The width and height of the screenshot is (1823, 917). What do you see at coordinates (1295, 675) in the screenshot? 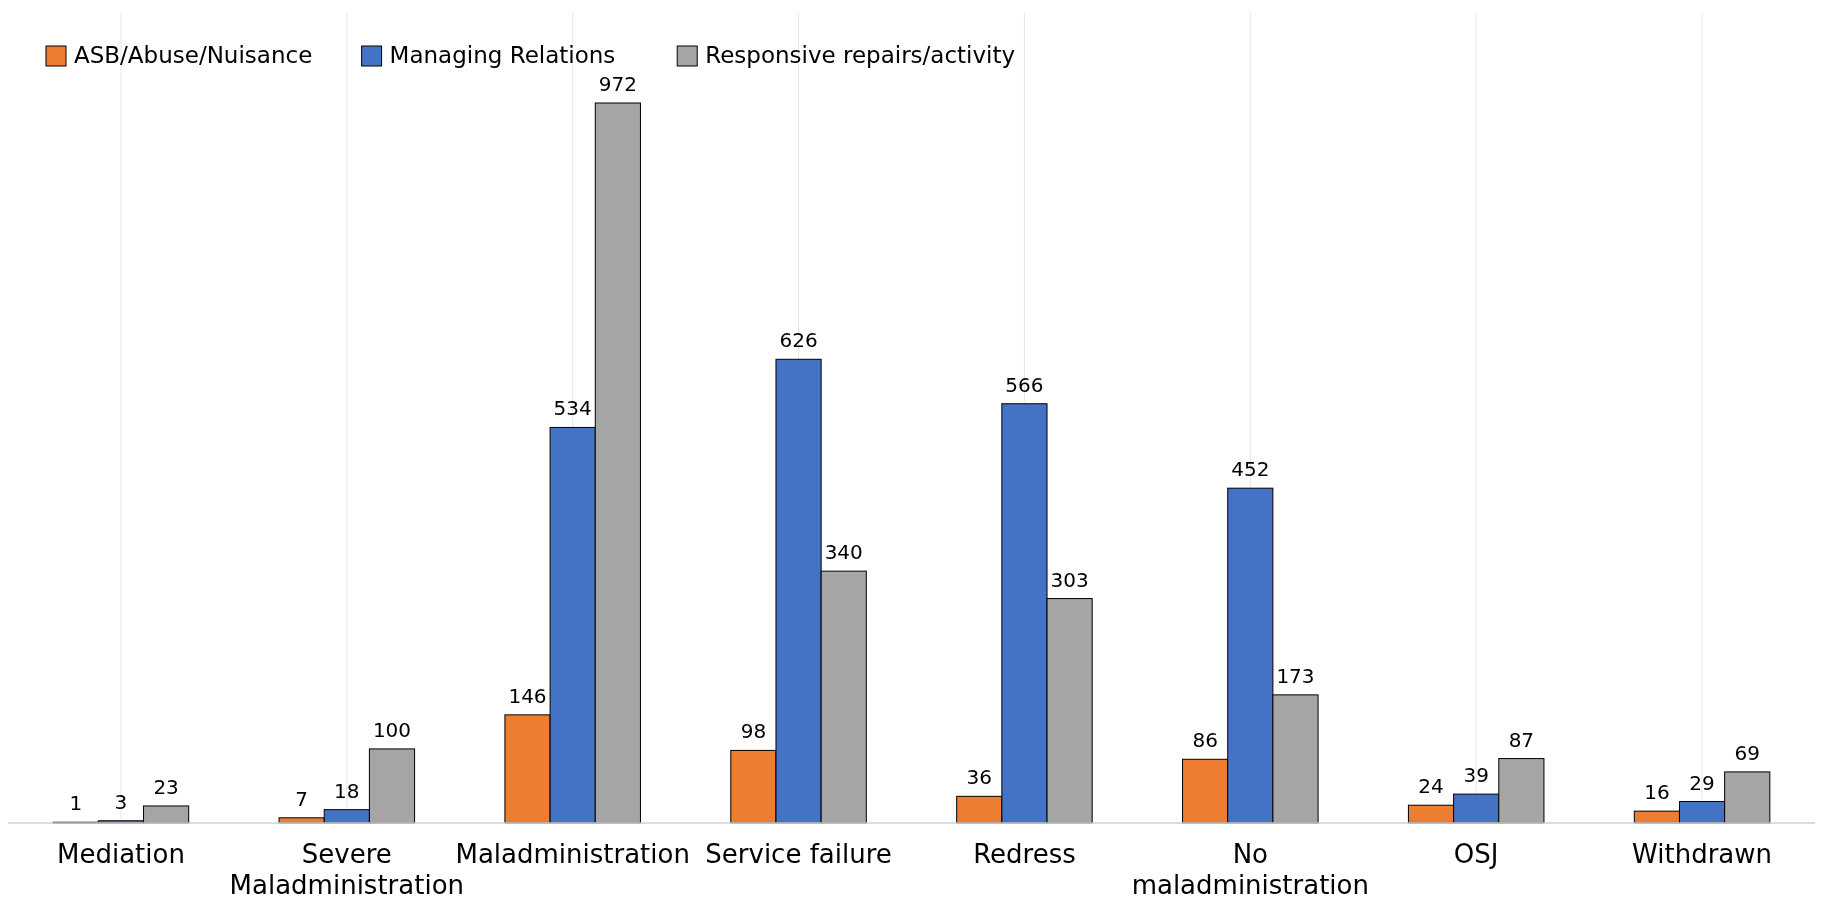
I see `data-label: 173` at bounding box center [1295, 675].